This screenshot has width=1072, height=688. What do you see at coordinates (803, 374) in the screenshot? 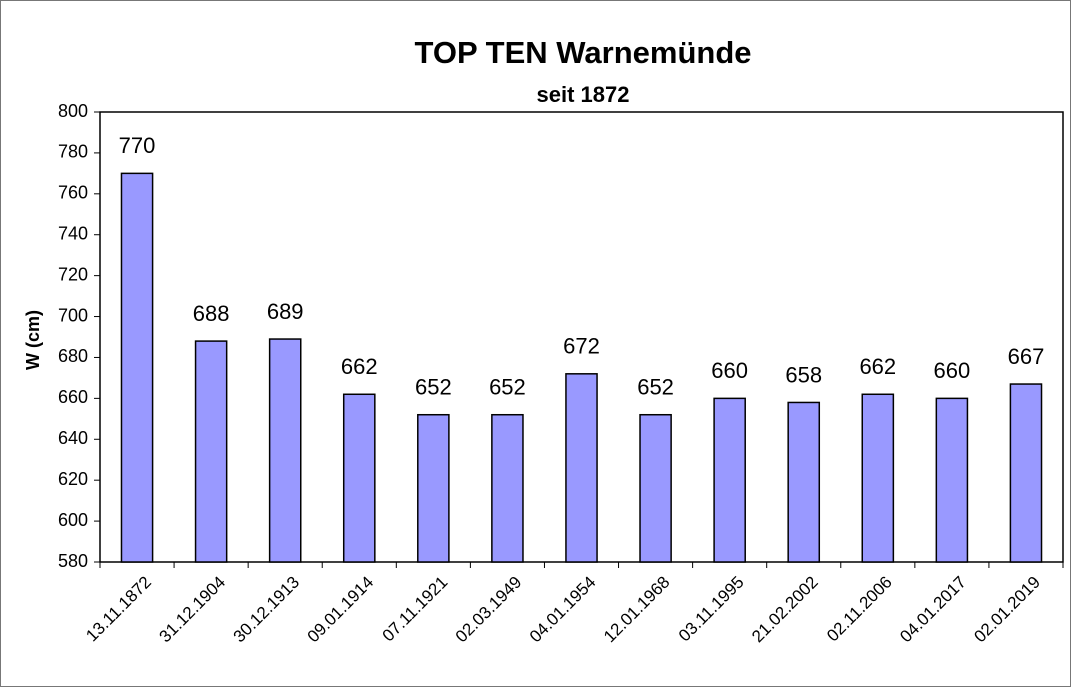
I see `data-label: 658` at bounding box center [803, 374].